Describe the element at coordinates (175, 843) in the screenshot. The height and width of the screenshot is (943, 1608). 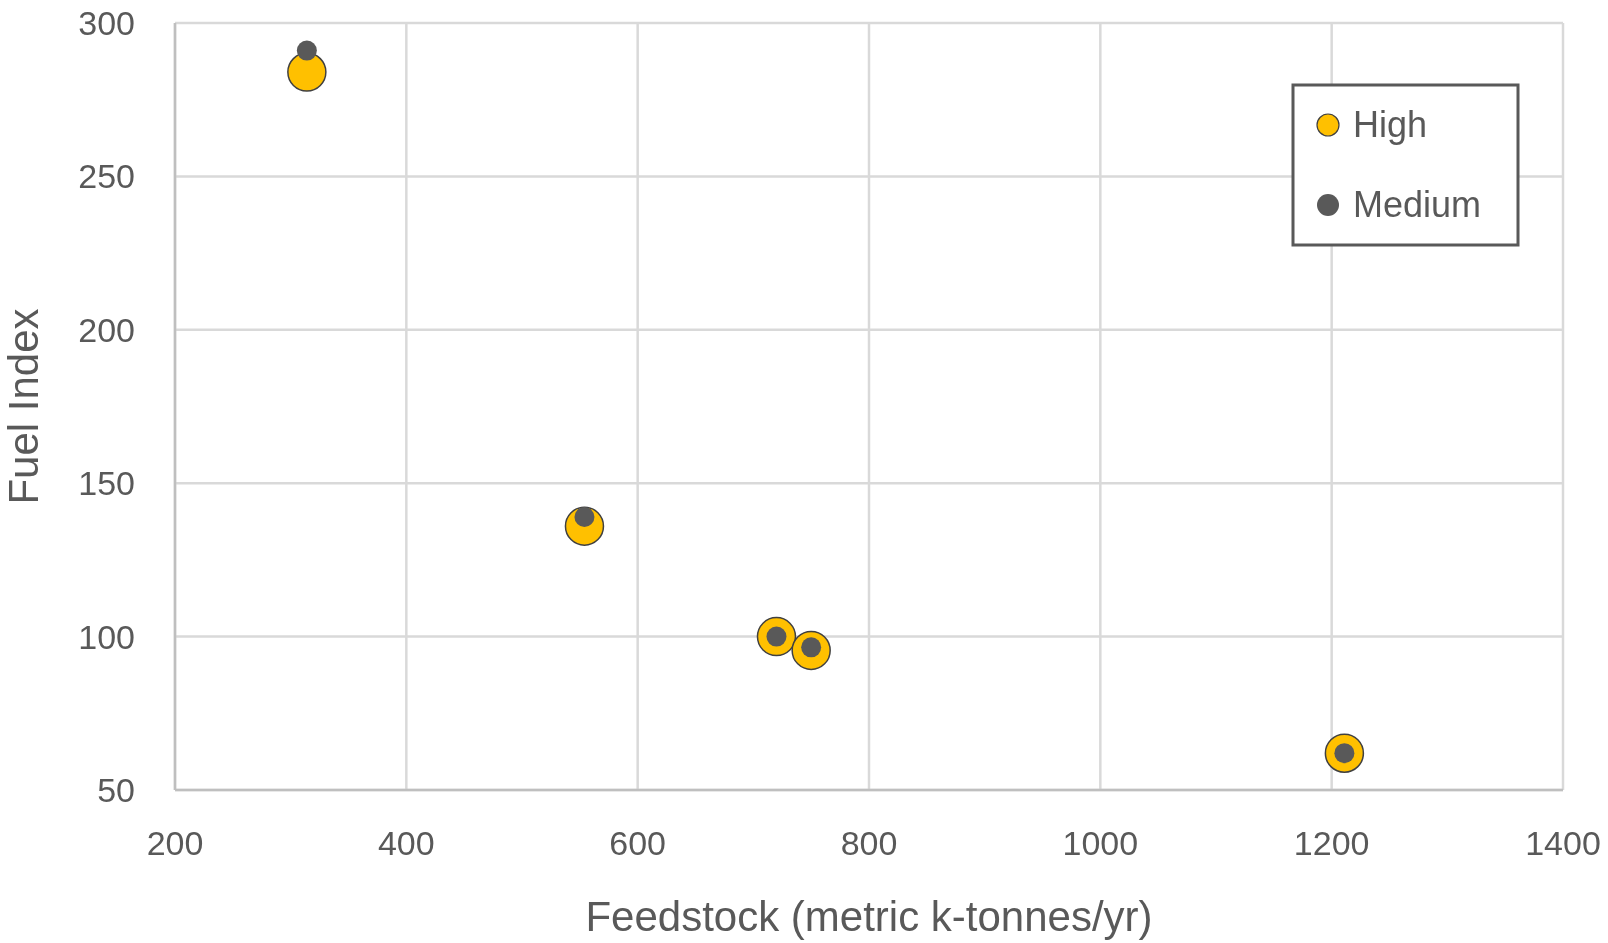
I see `x-tick-label: 200` at that location.